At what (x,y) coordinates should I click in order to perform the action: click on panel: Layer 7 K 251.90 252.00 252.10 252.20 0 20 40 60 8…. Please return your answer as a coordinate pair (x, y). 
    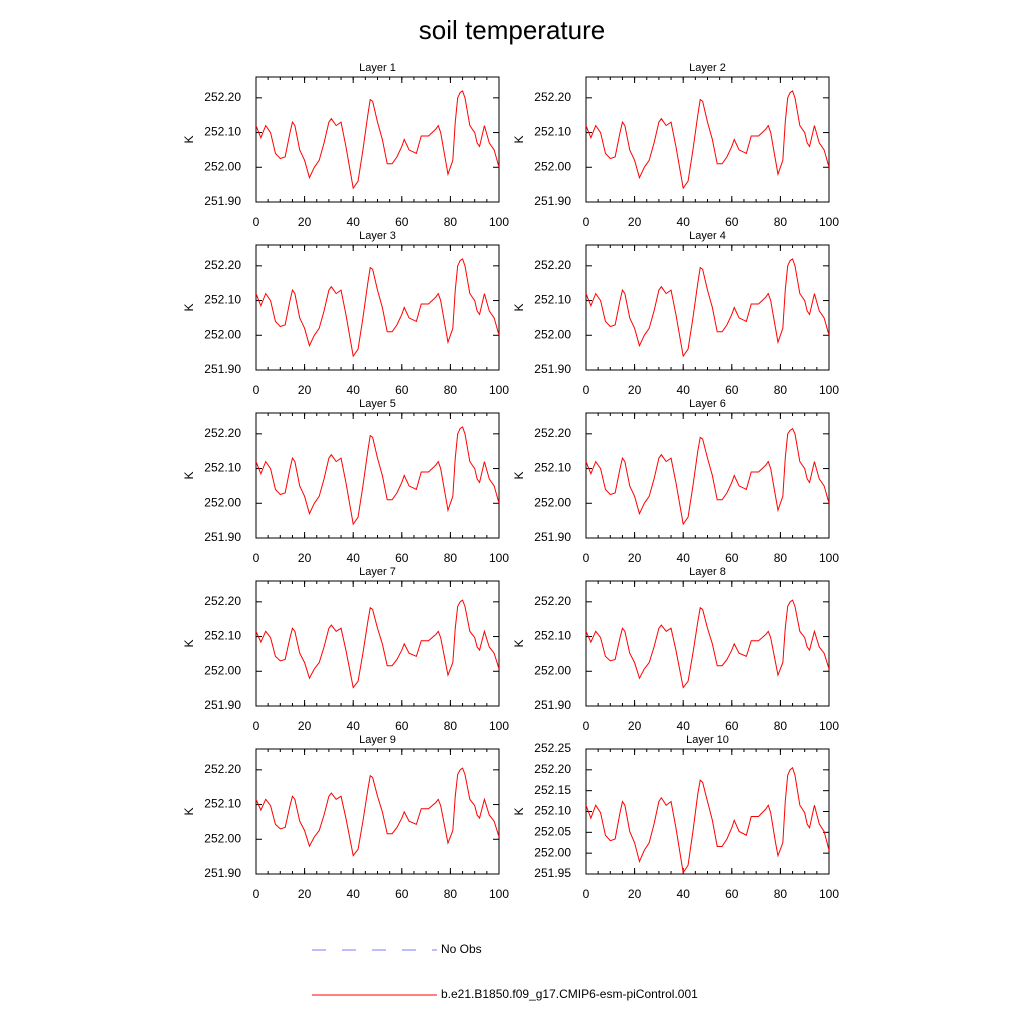
    Looking at the image, I should click on (345, 649).